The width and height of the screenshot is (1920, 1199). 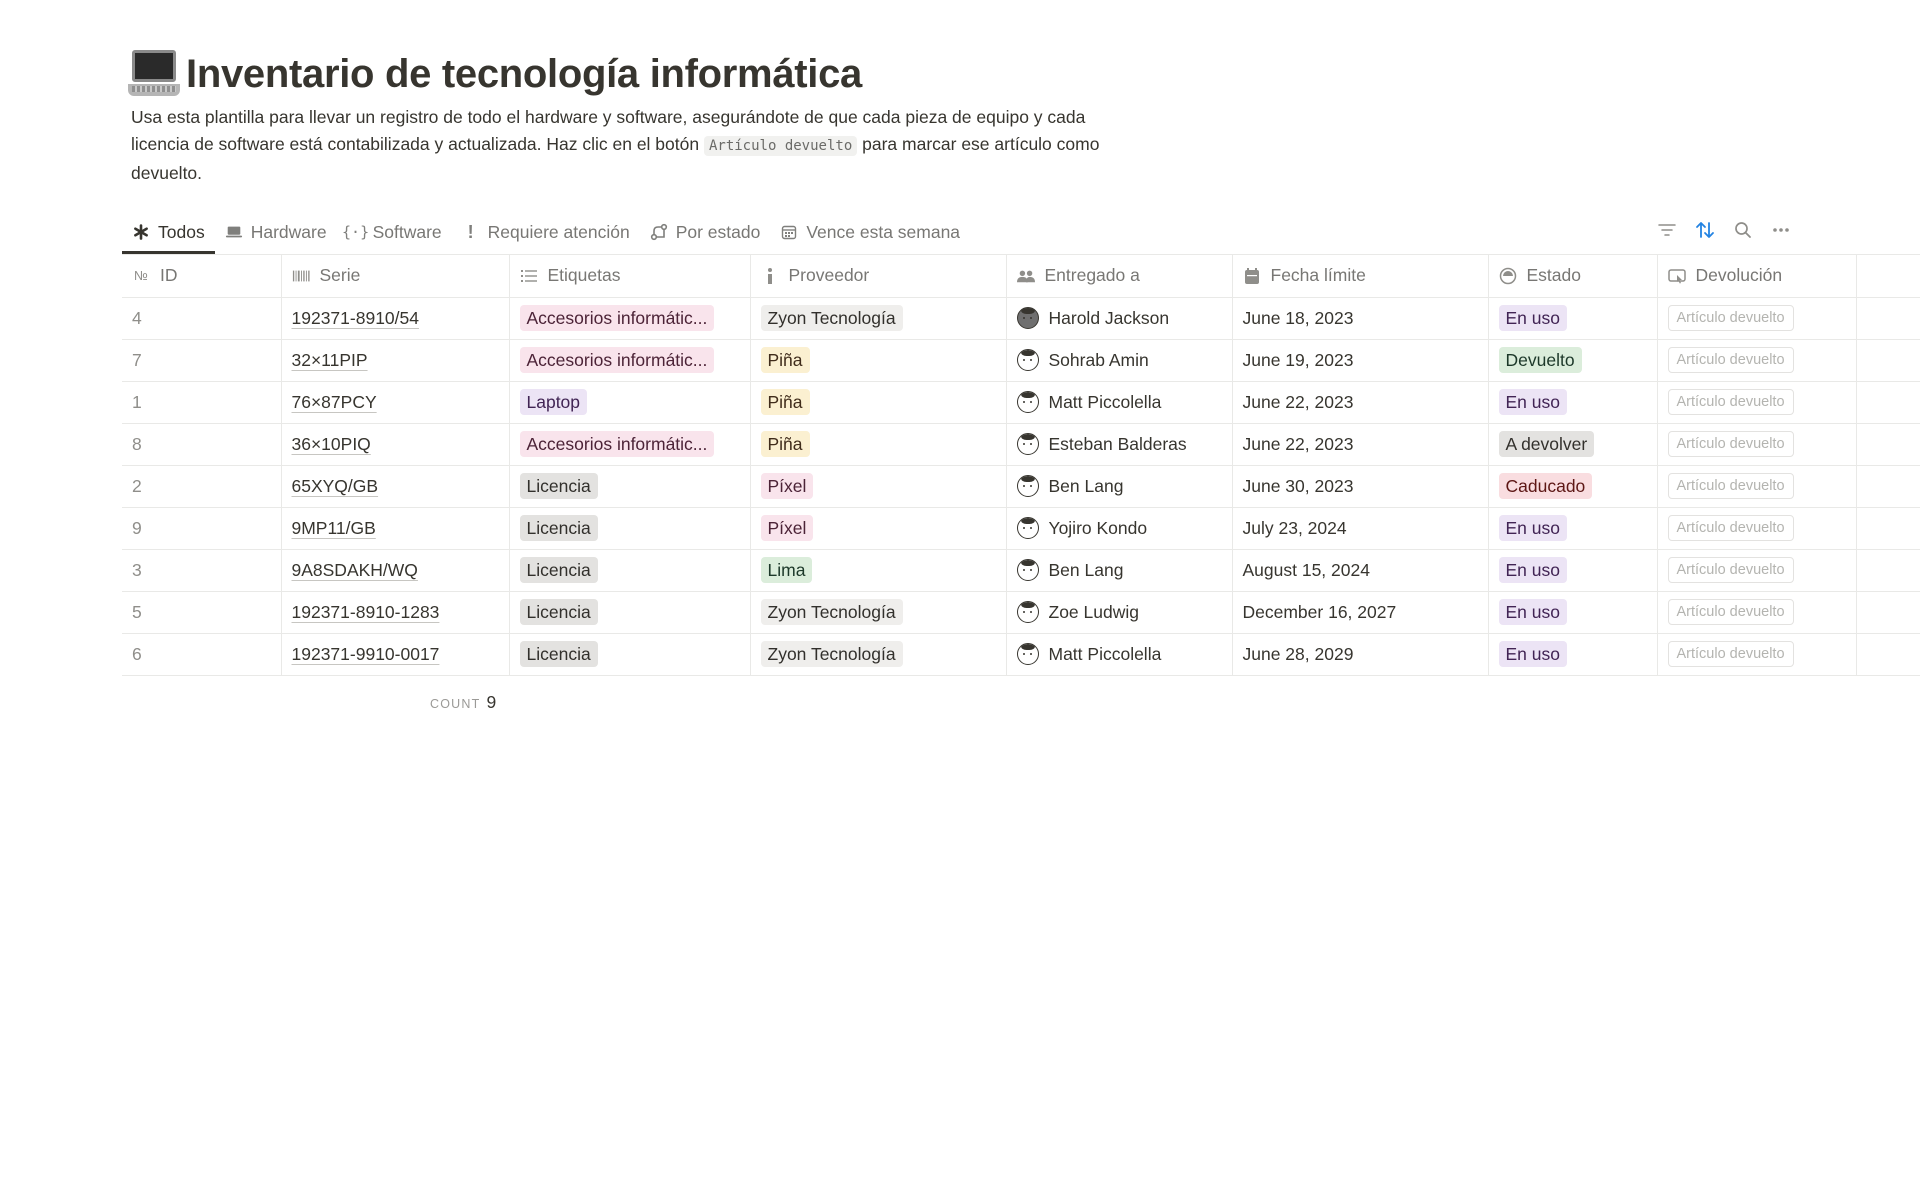 I want to click on cell-estado: Devuelto, so click(x=1573, y=360).